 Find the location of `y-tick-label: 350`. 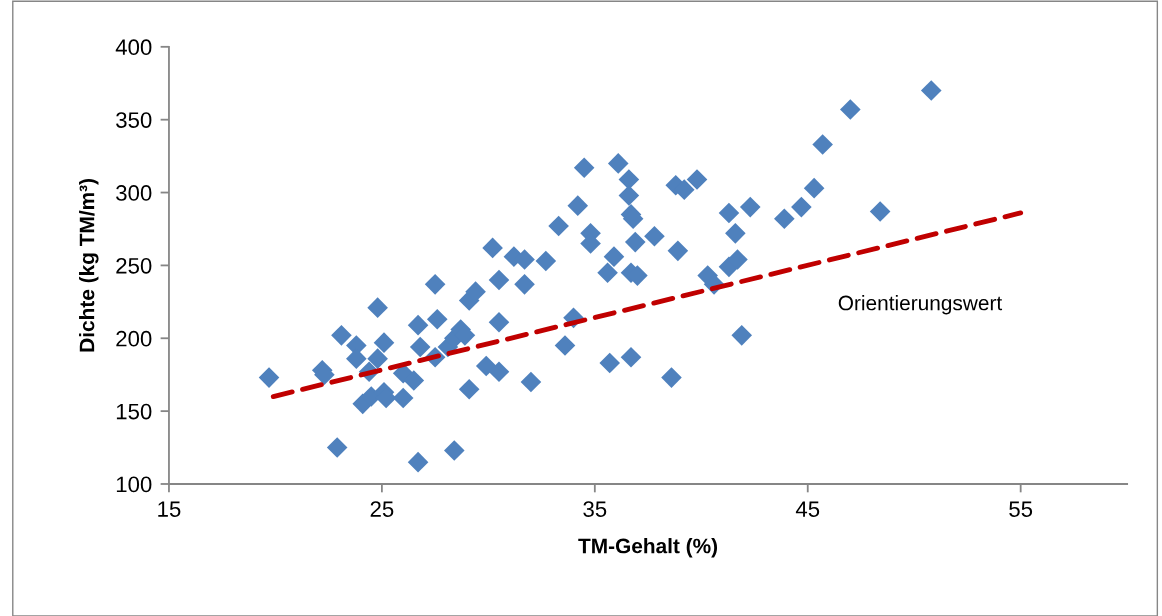

y-tick-label: 350 is located at coordinates (134, 120).